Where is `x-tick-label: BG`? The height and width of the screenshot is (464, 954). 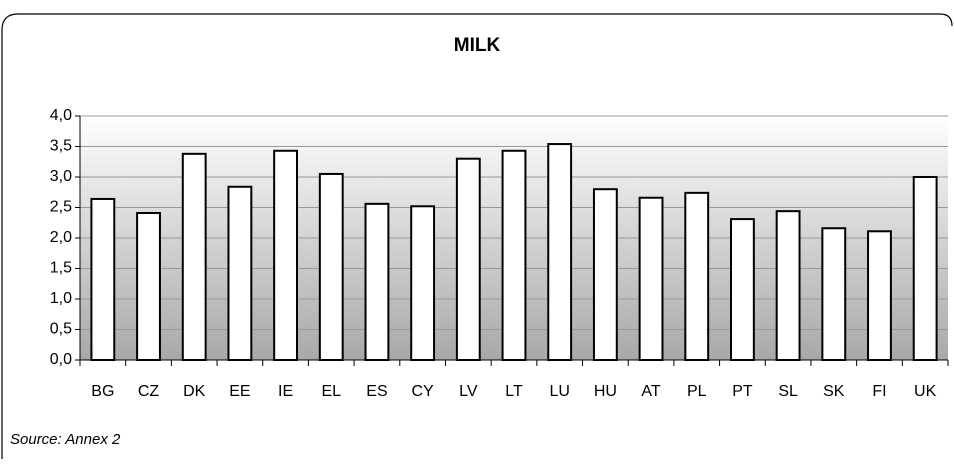 x-tick-label: BG is located at coordinates (102, 391).